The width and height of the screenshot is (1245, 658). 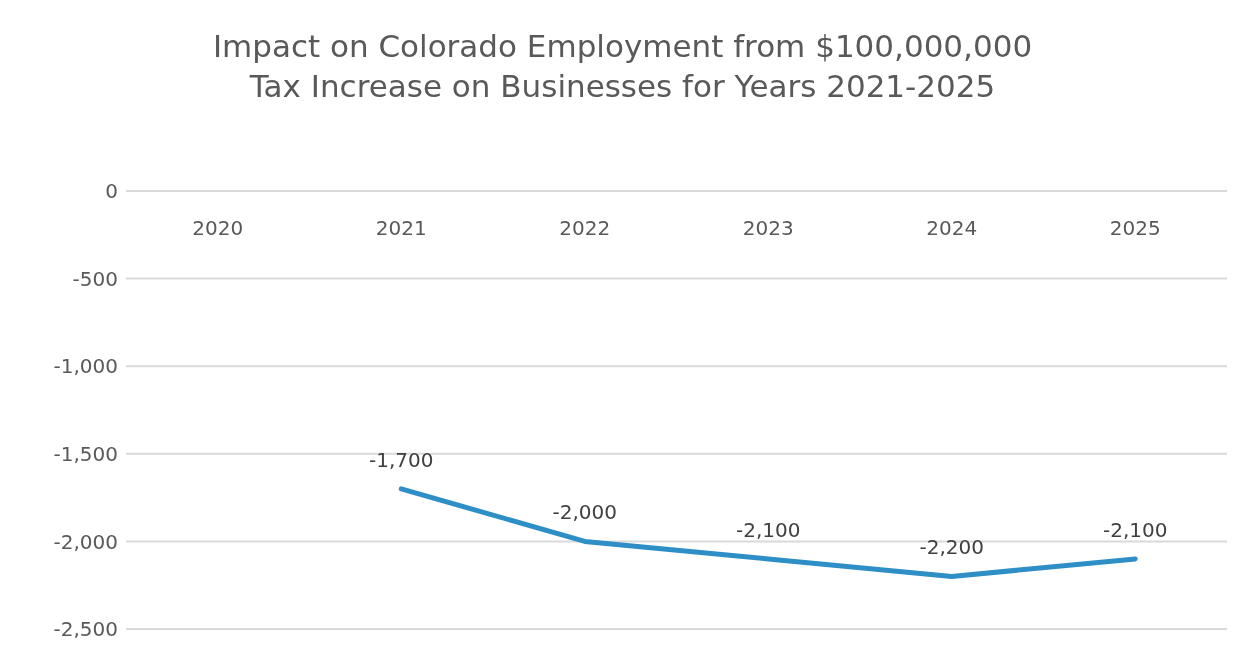 What do you see at coordinates (622, 66) in the screenshot?
I see `chart-title: Impact on Colorado Employment from $100,000,000 Tax Increase on Businesses for Years 2021-2025` at bounding box center [622, 66].